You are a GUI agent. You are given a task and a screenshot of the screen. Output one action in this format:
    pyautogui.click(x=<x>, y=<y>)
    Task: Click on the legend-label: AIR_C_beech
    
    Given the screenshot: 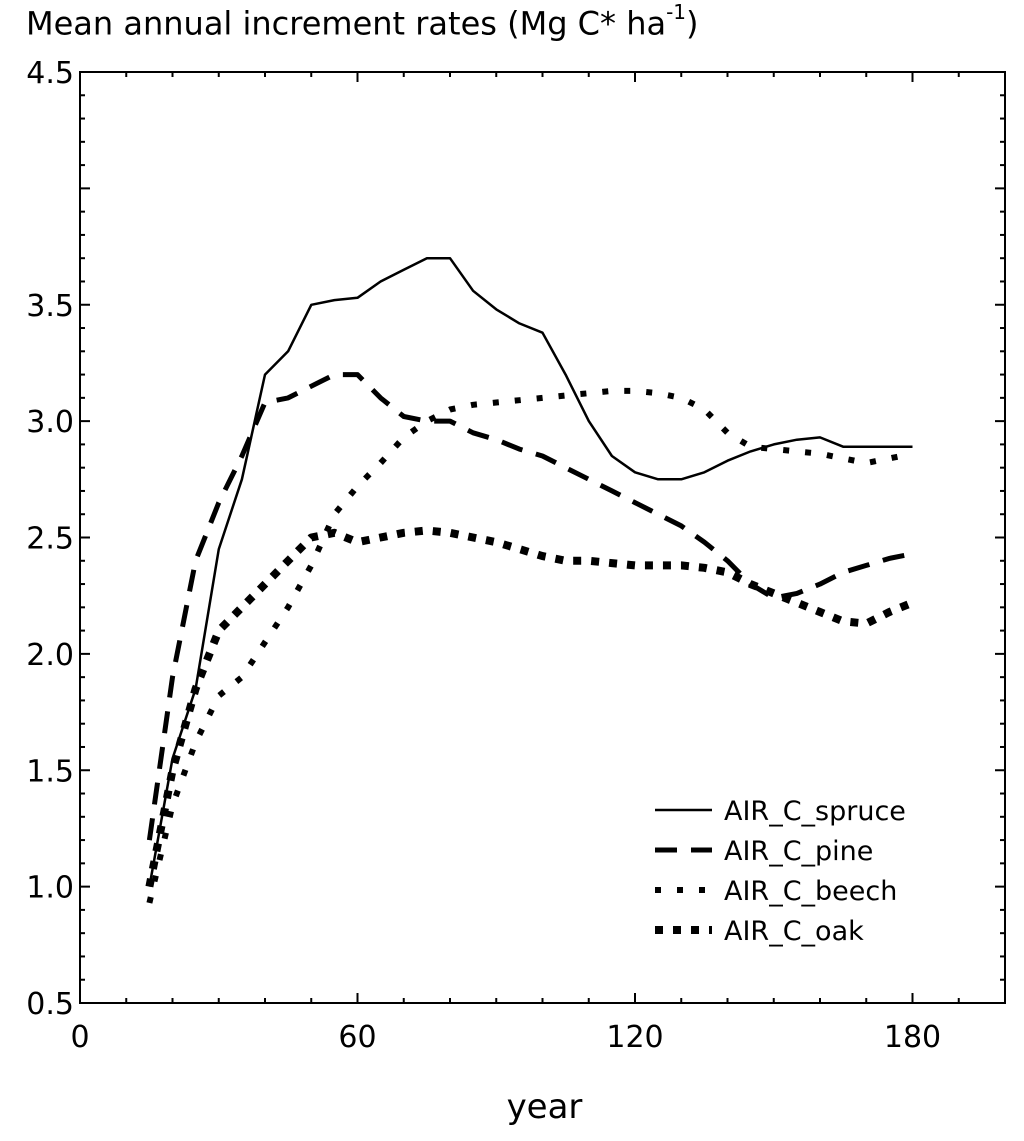 What is the action you would take?
    pyautogui.click(x=810, y=891)
    